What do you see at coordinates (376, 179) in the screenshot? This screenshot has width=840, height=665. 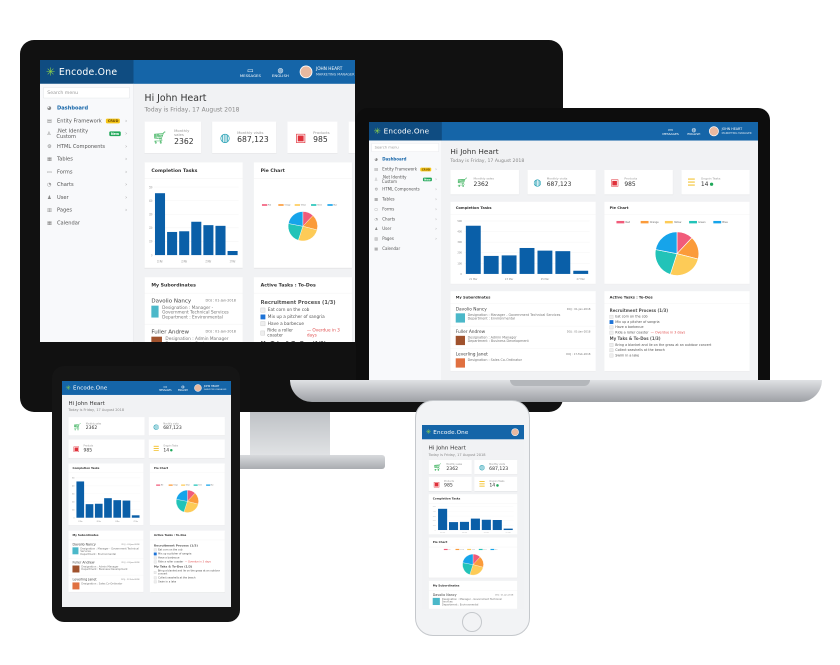 I see `users-icon: ♙` at bounding box center [376, 179].